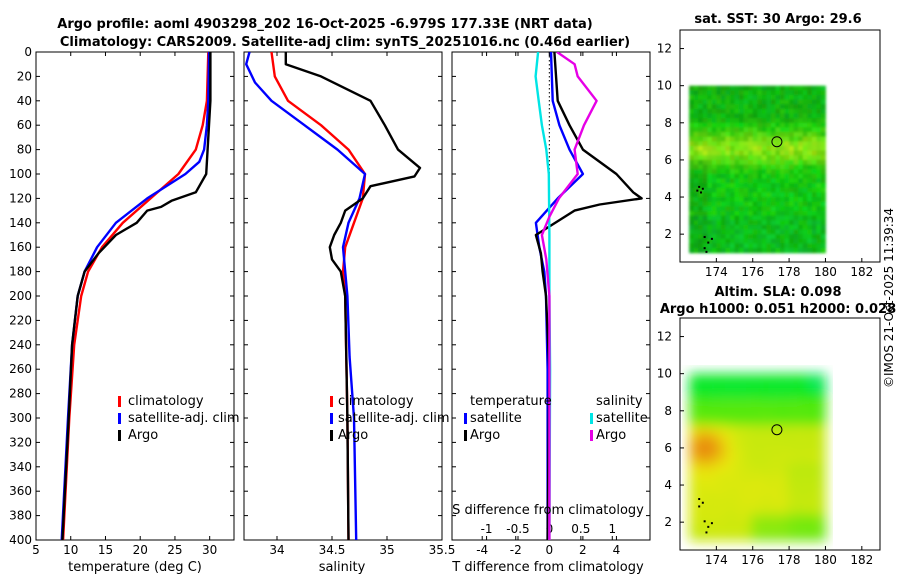 Image resolution: width=900 pixels, height=580 pixels. What do you see at coordinates (511, 401) in the screenshot?
I see `legend-temperature-heading: temperature` at bounding box center [511, 401].